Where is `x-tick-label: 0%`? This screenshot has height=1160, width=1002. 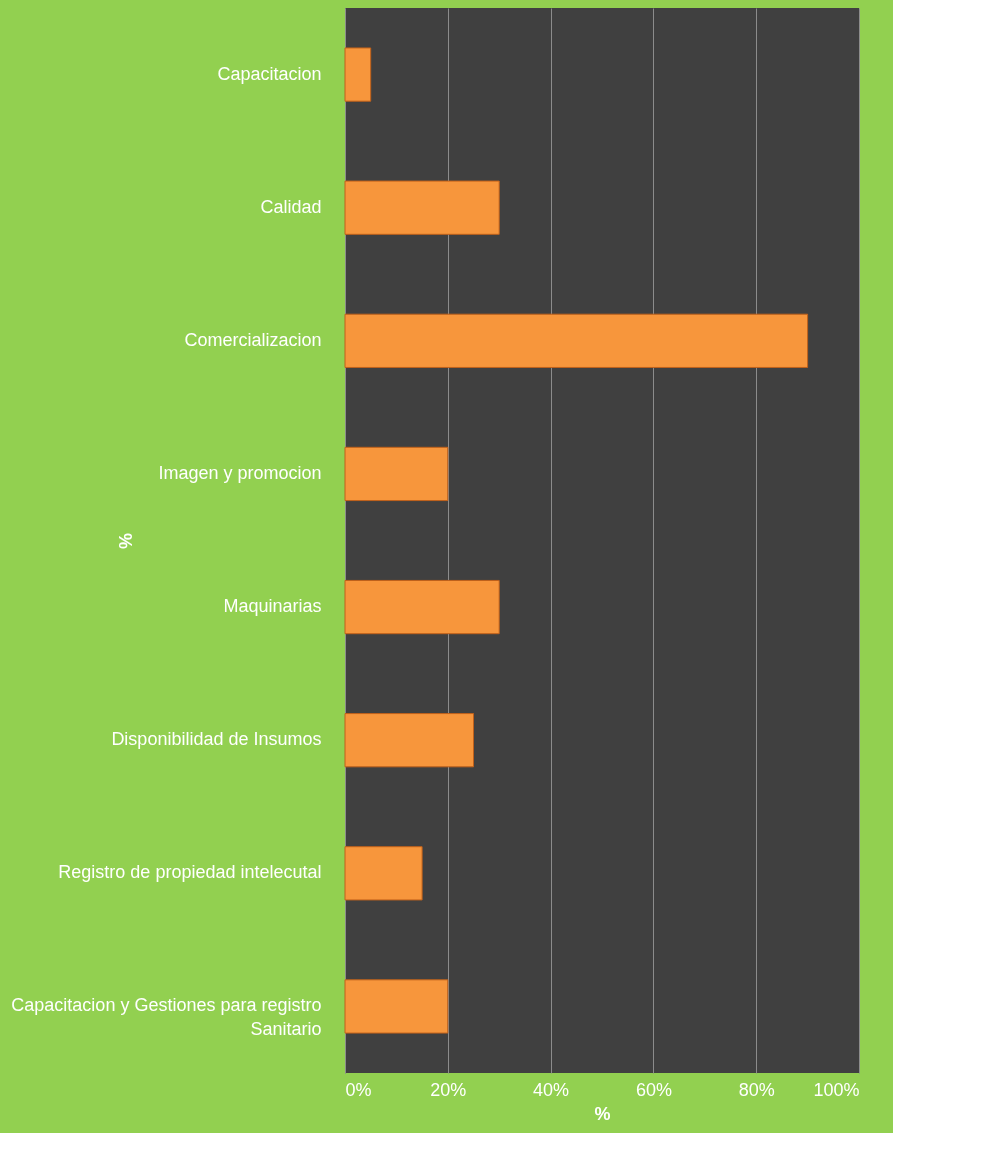
x-tick-label: 0% is located at coordinates (358, 1089).